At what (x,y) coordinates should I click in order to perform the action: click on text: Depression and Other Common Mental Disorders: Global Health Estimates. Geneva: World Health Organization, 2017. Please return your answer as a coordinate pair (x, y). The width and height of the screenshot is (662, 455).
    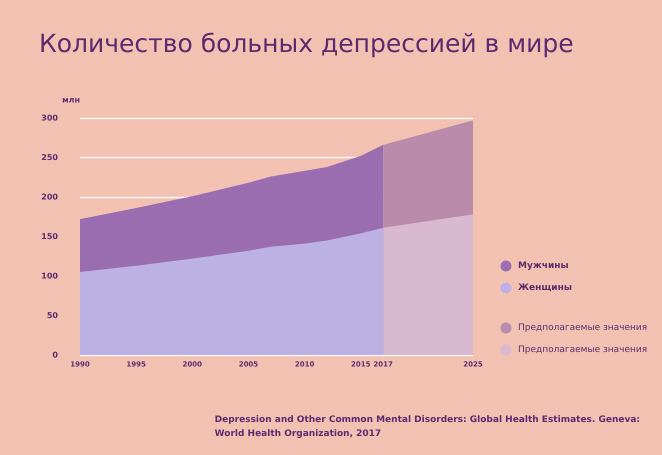
    Looking at the image, I should click on (427, 427).